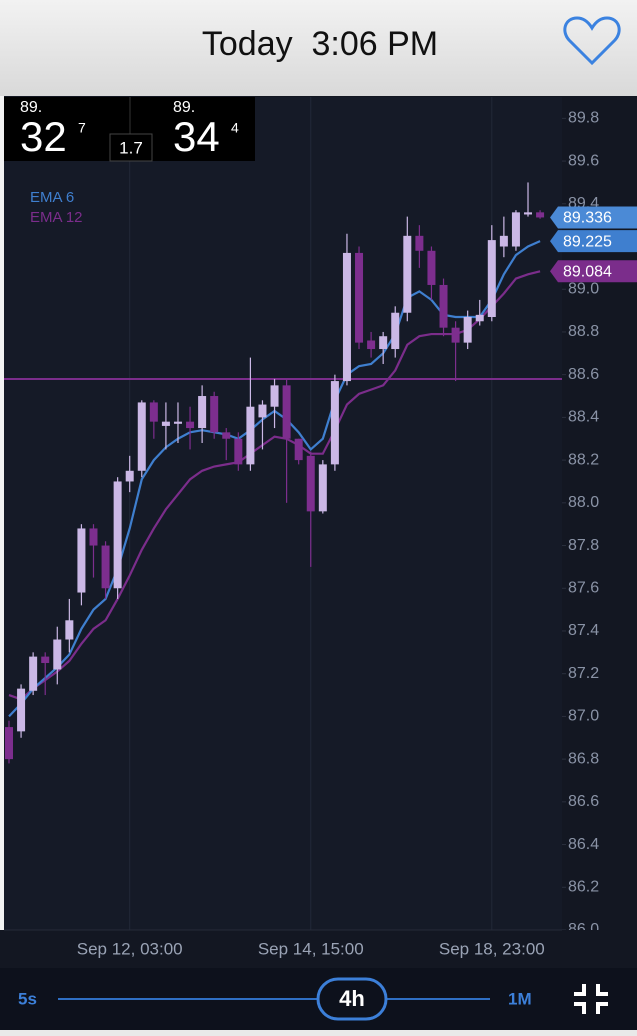 This screenshot has width=637, height=1036. Describe the element at coordinates (583, 288) in the screenshot. I see `y-tick-label: 89.0` at that location.